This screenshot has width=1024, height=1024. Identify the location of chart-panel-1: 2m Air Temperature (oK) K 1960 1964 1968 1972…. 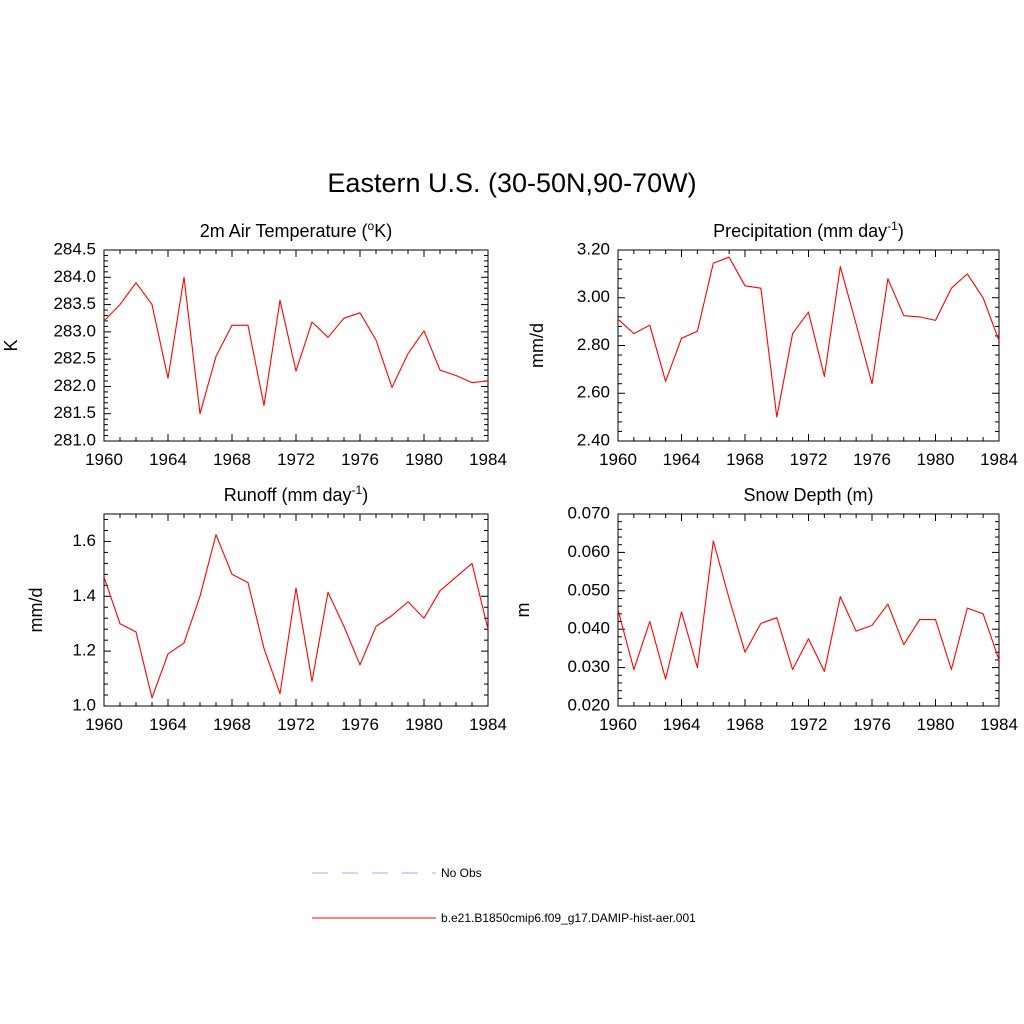
(254, 344).